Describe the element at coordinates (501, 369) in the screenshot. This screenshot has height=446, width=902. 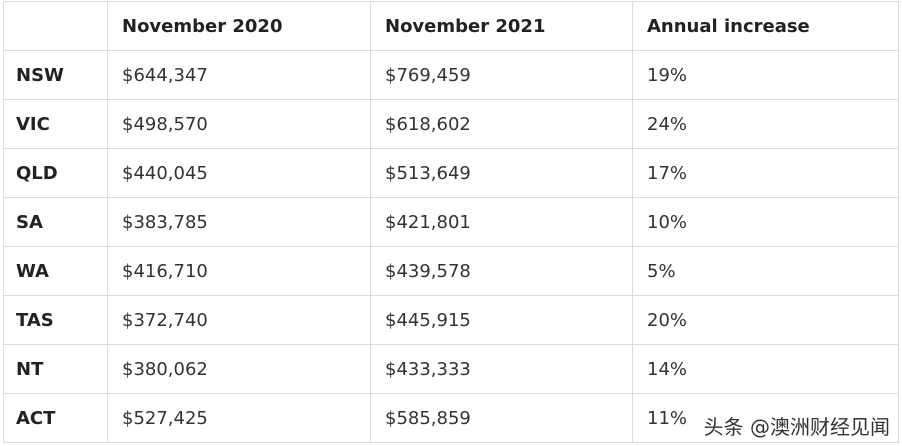
I see `nov-2021-cell: $433,333` at that location.